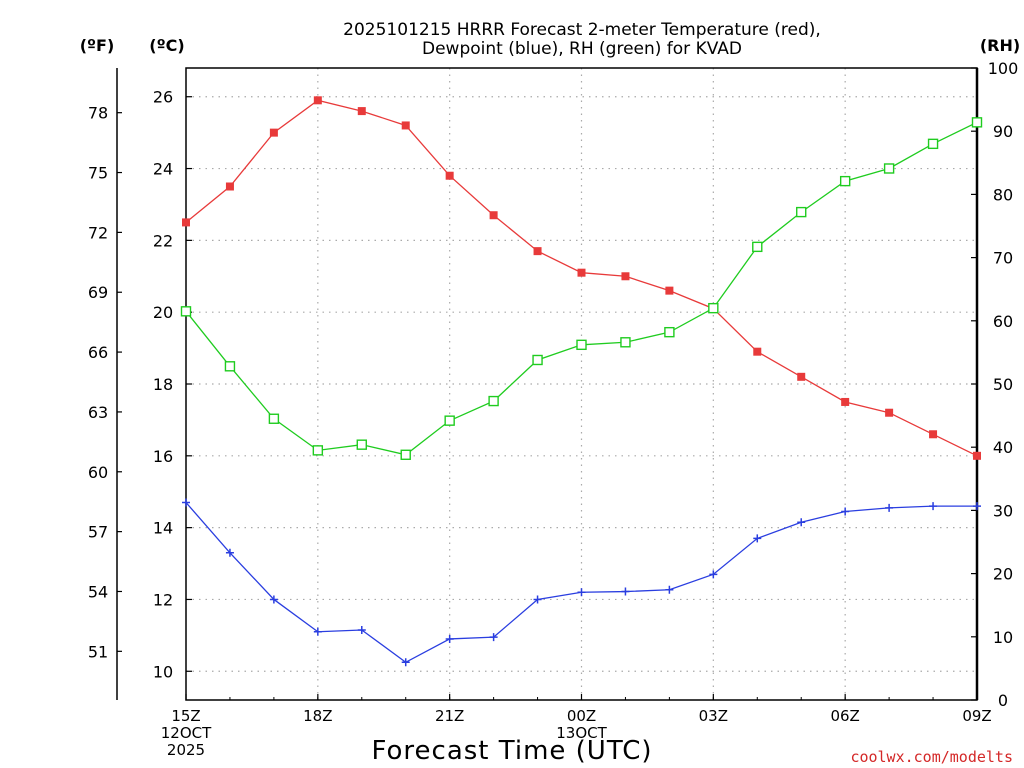  What do you see at coordinates (1003, 194) in the screenshot?
I see `rh-tick-label: 80` at bounding box center [1003, 194].